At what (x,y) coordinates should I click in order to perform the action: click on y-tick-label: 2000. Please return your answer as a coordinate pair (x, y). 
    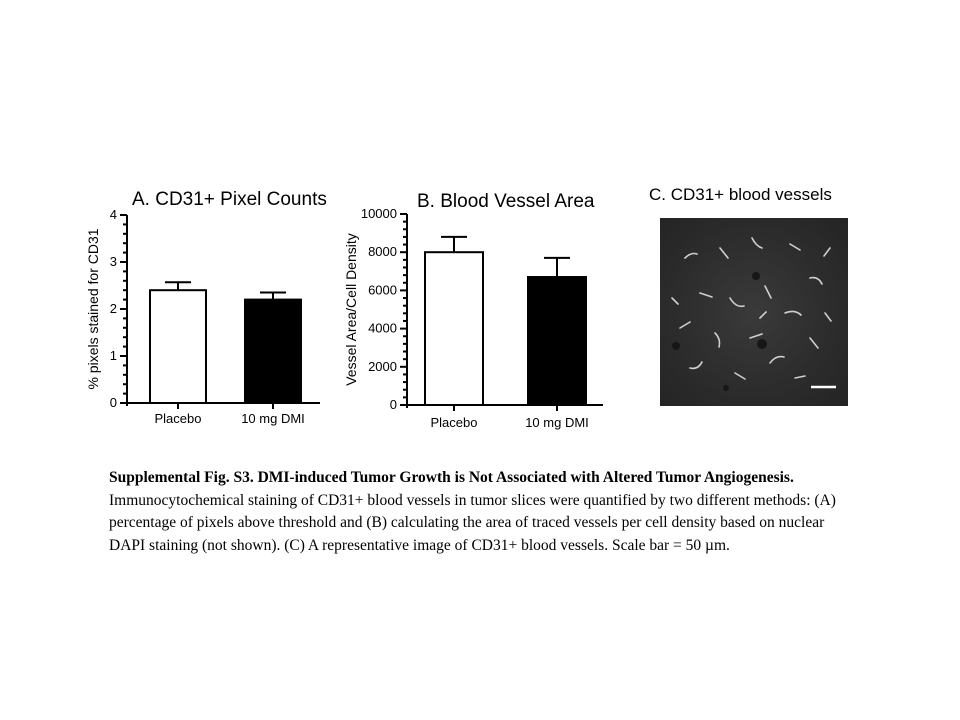
    Looking at the image, I should click on (382, 366).